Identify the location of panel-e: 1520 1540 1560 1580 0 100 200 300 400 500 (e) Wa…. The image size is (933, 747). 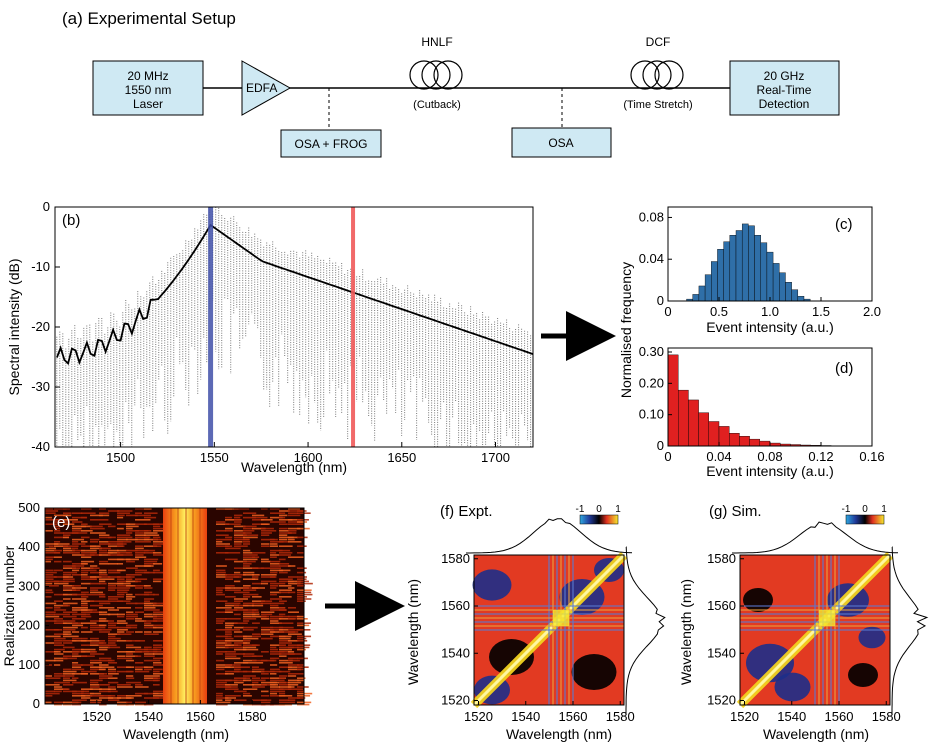
(157, 621).